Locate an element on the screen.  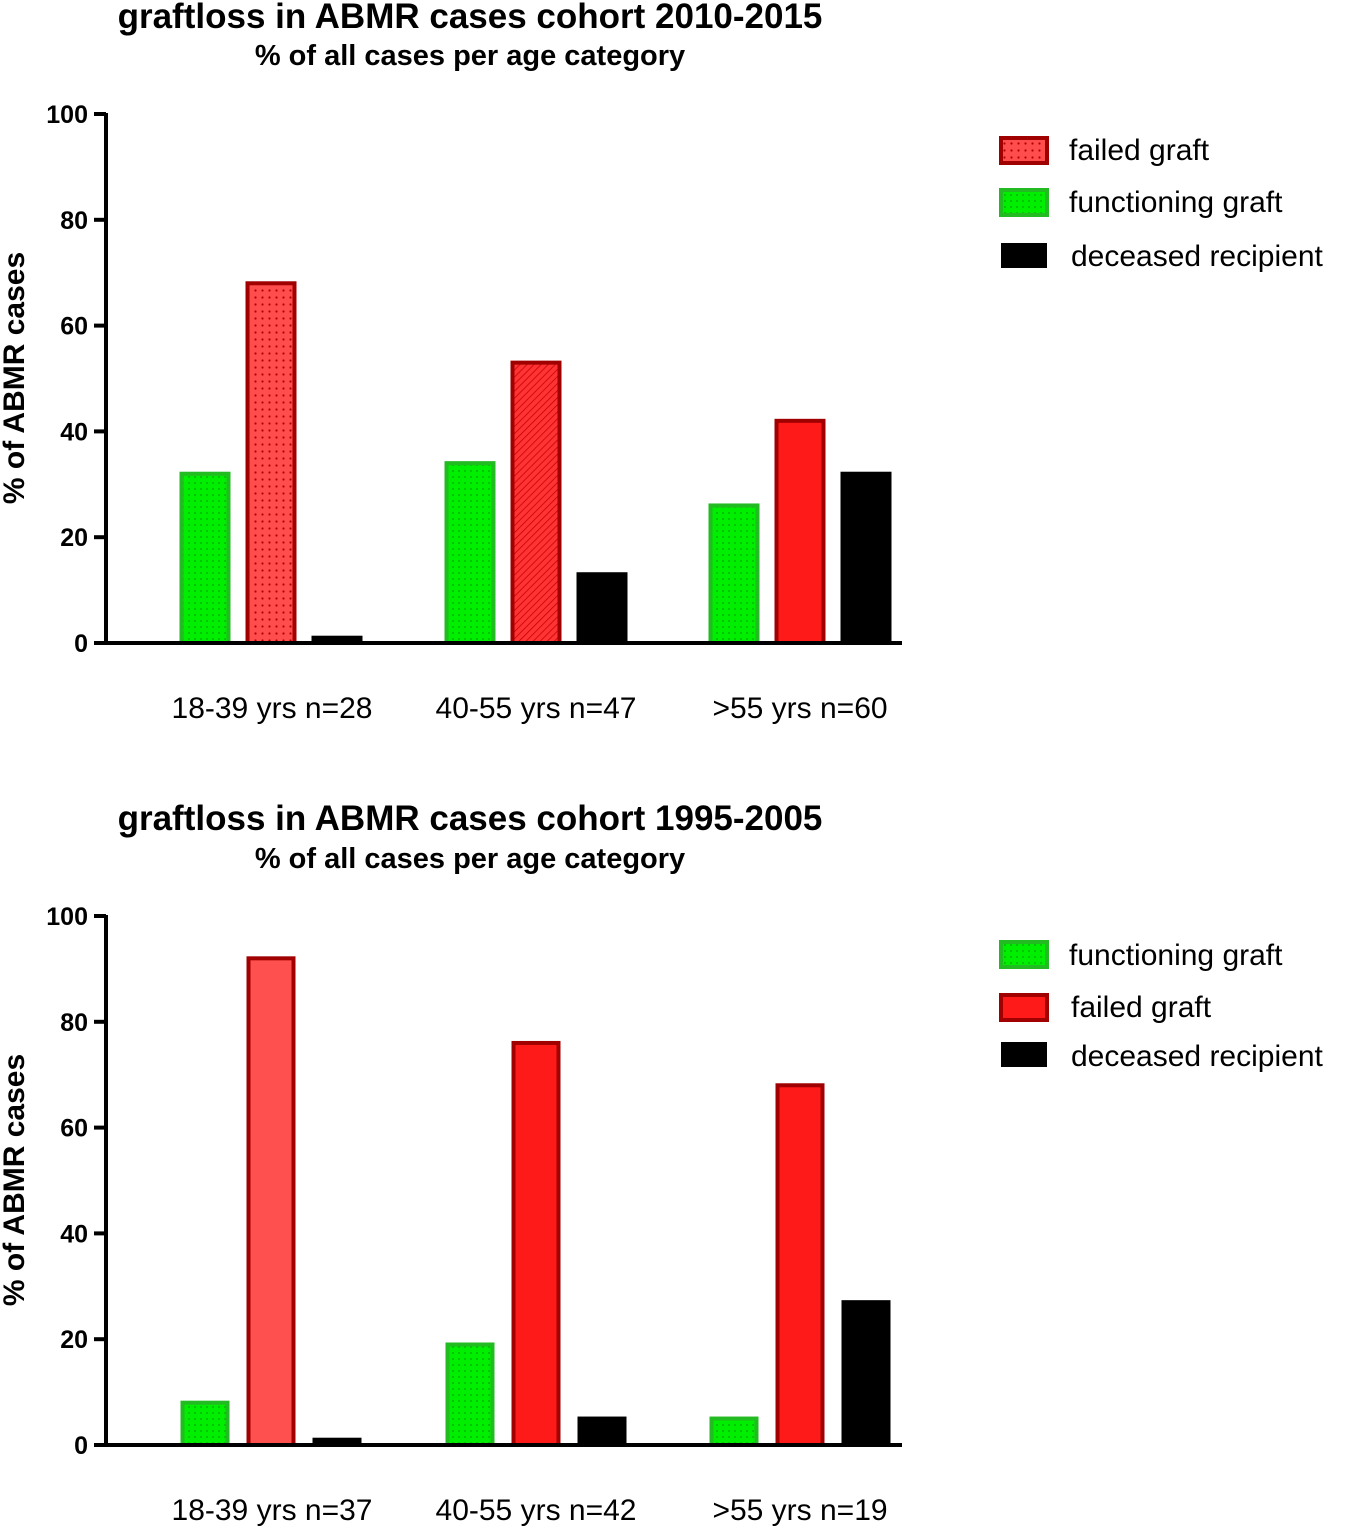
chart-title: graftloss in ABMR cases cohort 1995-2005 is located at coordinates (470, 818).